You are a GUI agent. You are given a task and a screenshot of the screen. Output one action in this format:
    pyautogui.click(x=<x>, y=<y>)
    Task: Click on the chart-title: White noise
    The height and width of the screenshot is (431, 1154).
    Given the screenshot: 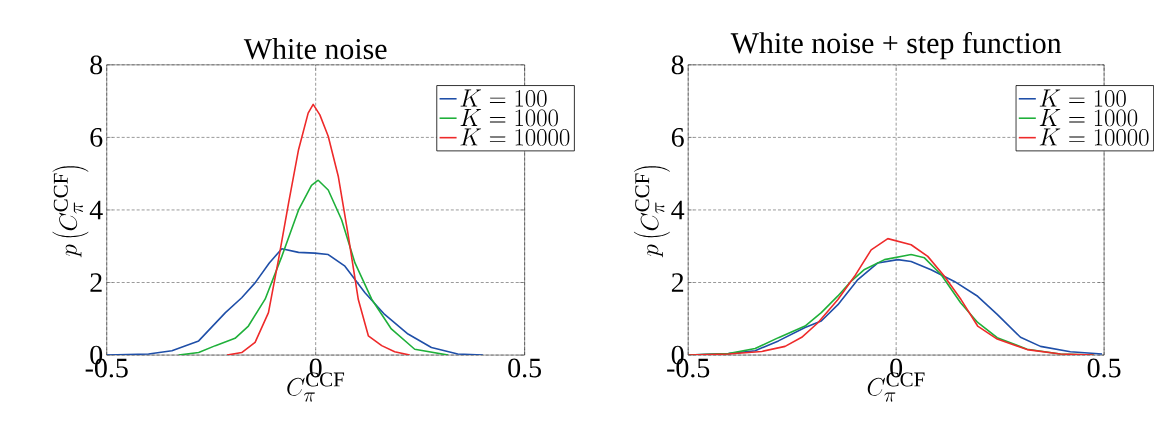 What is the action you would take?
    pyautogui.click(x=315, y=49)
    